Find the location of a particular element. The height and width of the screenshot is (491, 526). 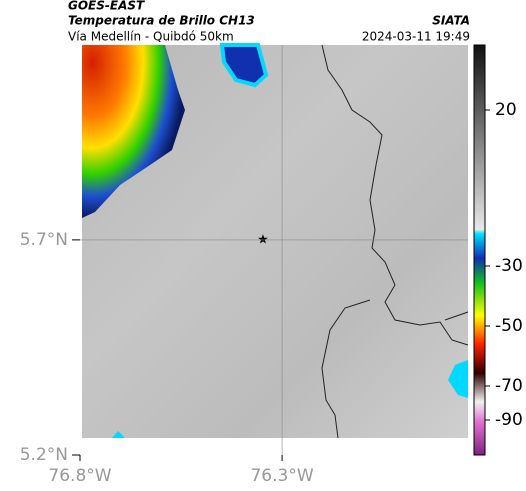

colorbar is located at coordinates (479, 250).